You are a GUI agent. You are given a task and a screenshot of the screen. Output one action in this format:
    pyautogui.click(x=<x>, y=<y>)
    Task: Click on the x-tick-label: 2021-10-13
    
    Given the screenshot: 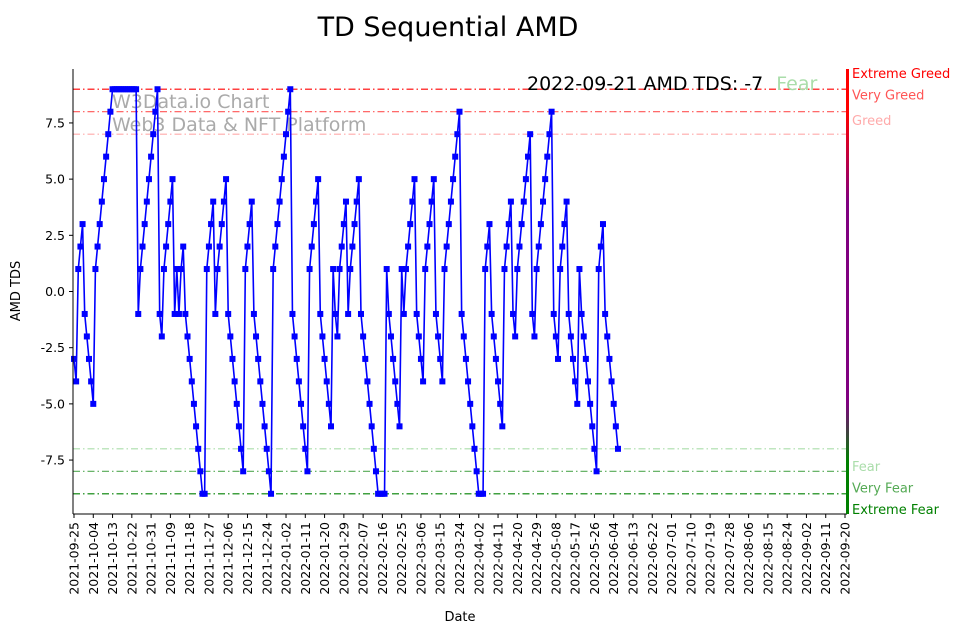 What is the action you would take?
    pyautogui.click(x=112, y=558)
    